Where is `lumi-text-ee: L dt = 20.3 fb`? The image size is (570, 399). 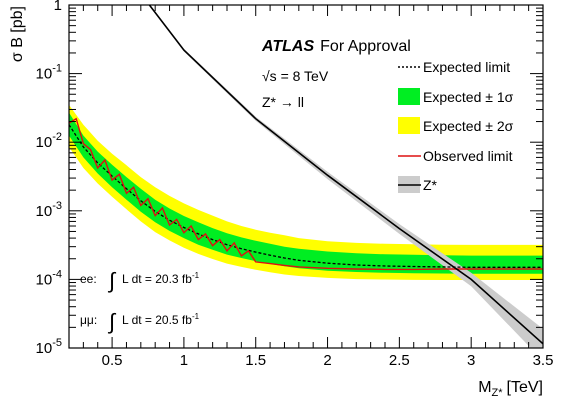 lumi-text-ee: L dt = 20.3 fb is located at coordinates (157, 279).